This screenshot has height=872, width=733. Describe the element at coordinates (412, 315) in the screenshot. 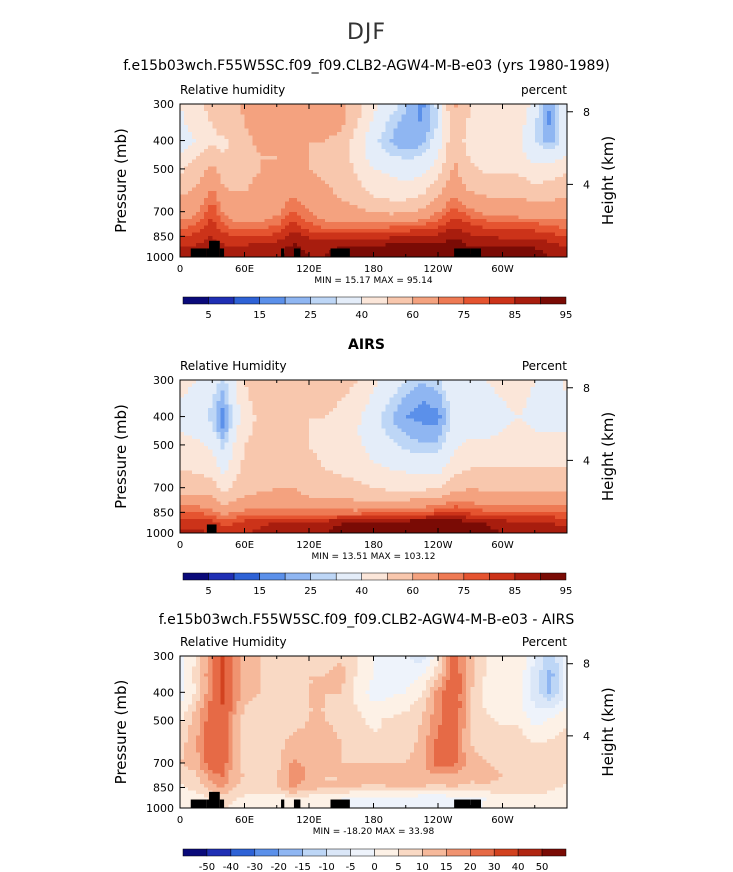

I see `colorbar-label: 60` at that location.